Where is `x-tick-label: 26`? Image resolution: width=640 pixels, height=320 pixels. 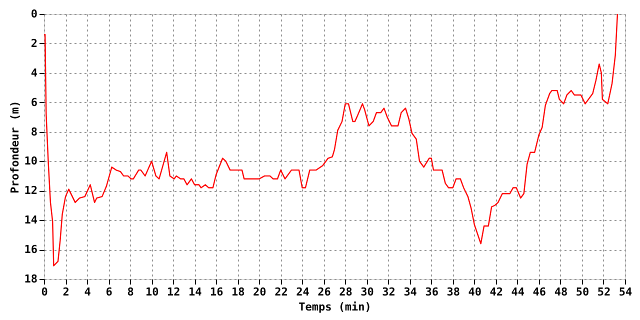 x-tick-label: 26 is located at coordinates (325, 292).